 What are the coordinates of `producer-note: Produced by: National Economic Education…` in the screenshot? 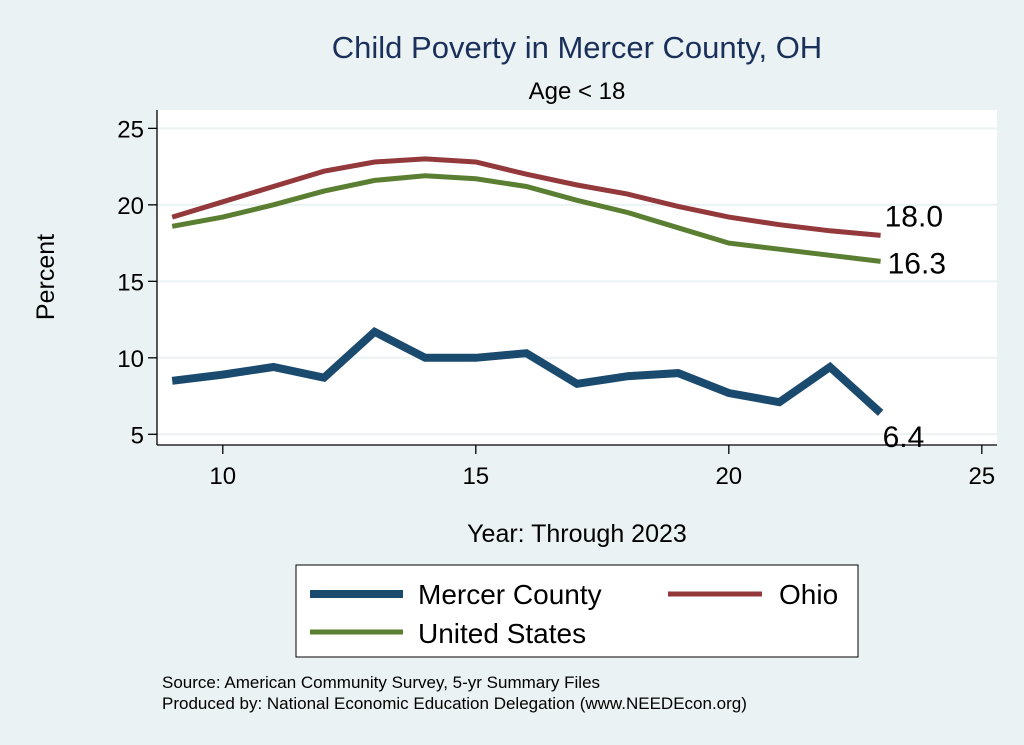 It's located at (454, 703).